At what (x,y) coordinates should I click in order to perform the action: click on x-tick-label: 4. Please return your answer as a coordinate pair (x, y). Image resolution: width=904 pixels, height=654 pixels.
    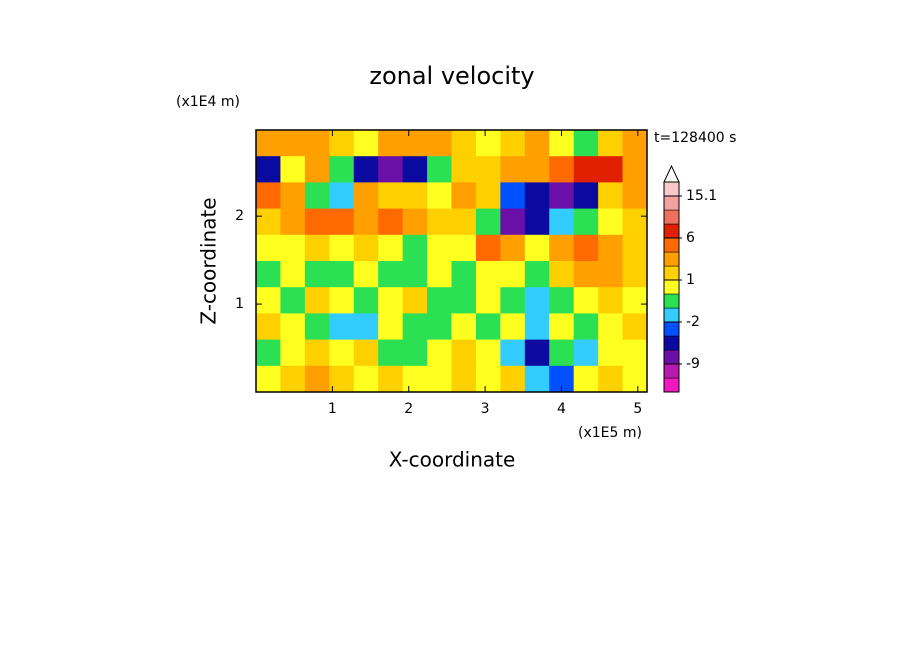
    Looking at the image, I should click on (561, 409).